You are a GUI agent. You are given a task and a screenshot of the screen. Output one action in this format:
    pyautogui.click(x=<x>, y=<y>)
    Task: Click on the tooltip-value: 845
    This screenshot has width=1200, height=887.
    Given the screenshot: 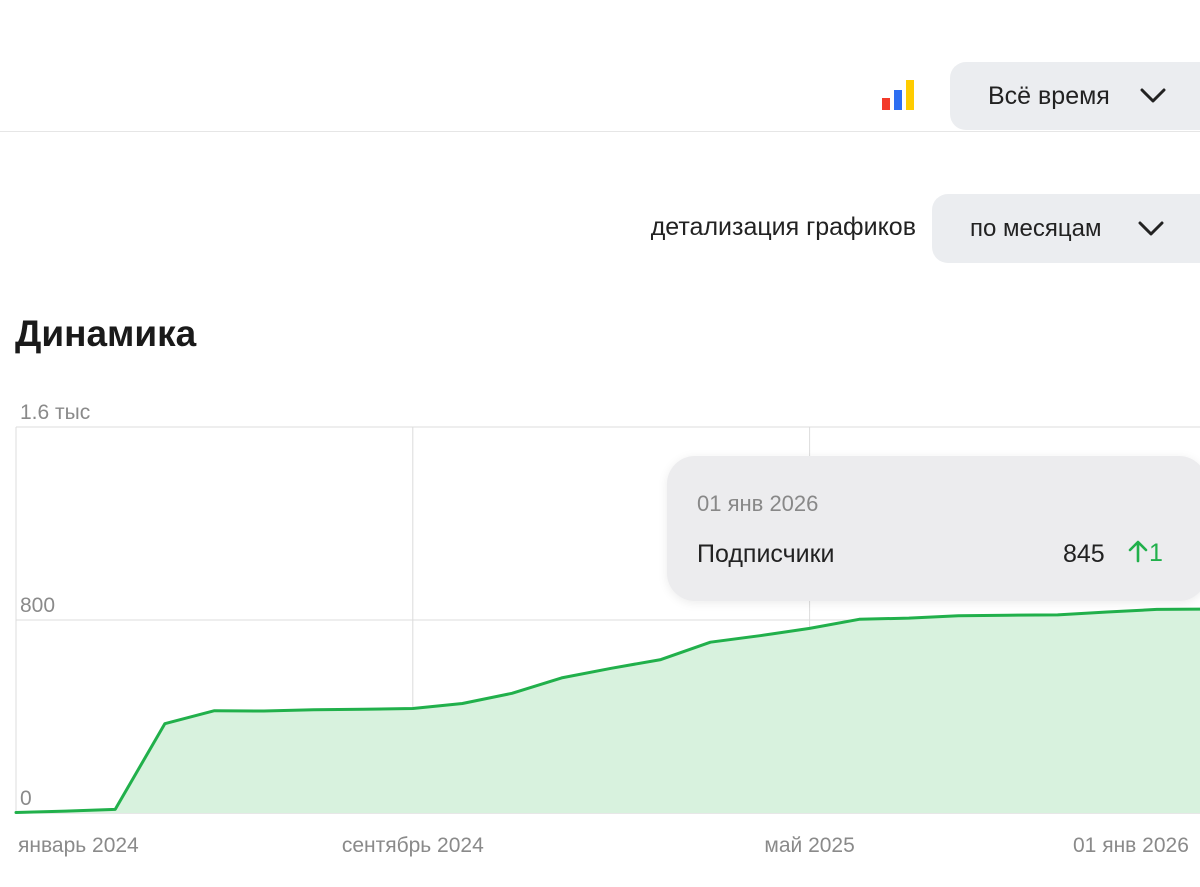 What is the action you would take?
    pyautogui.click(x=1084, y=554)
    